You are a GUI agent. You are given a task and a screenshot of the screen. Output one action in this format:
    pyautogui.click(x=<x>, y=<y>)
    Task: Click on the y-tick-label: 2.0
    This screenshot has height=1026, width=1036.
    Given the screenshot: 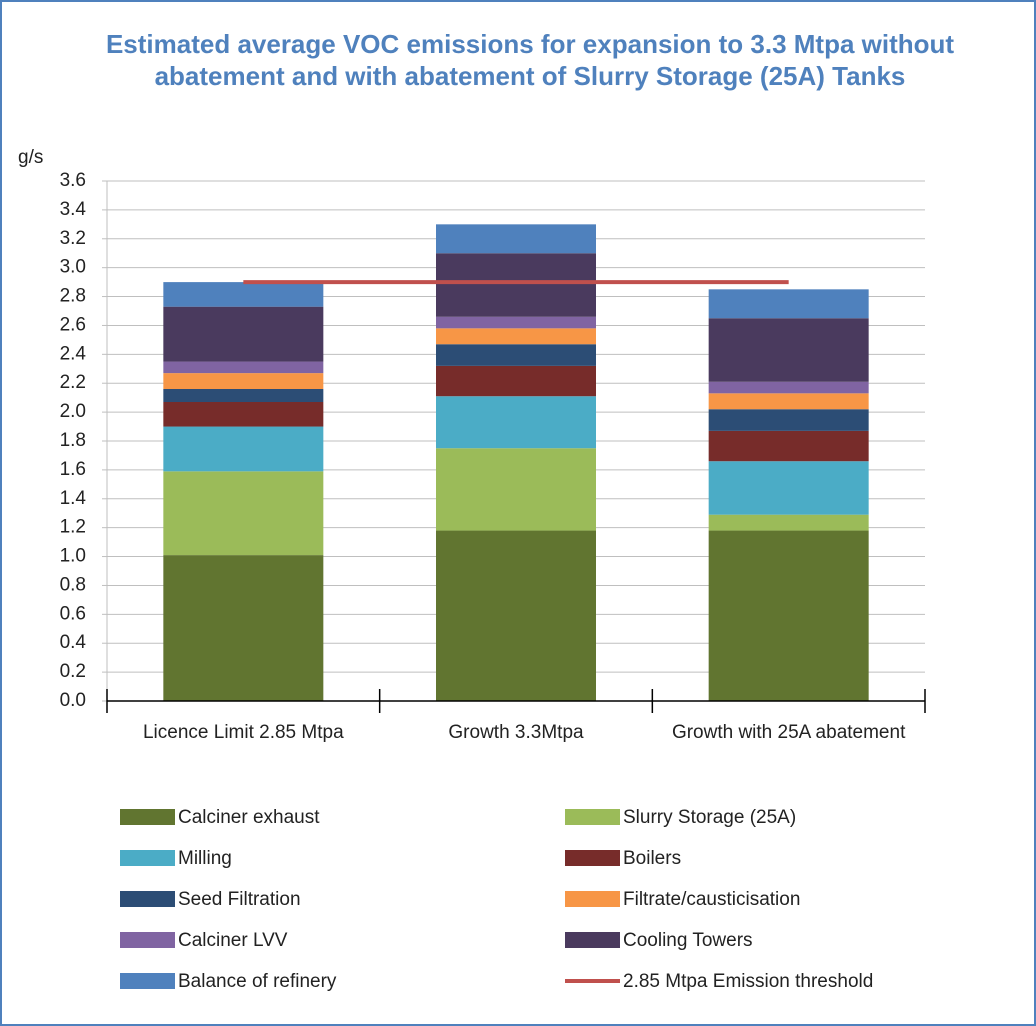 What is the action you would take?
    pyautogui.click(x=73, y=411)
    